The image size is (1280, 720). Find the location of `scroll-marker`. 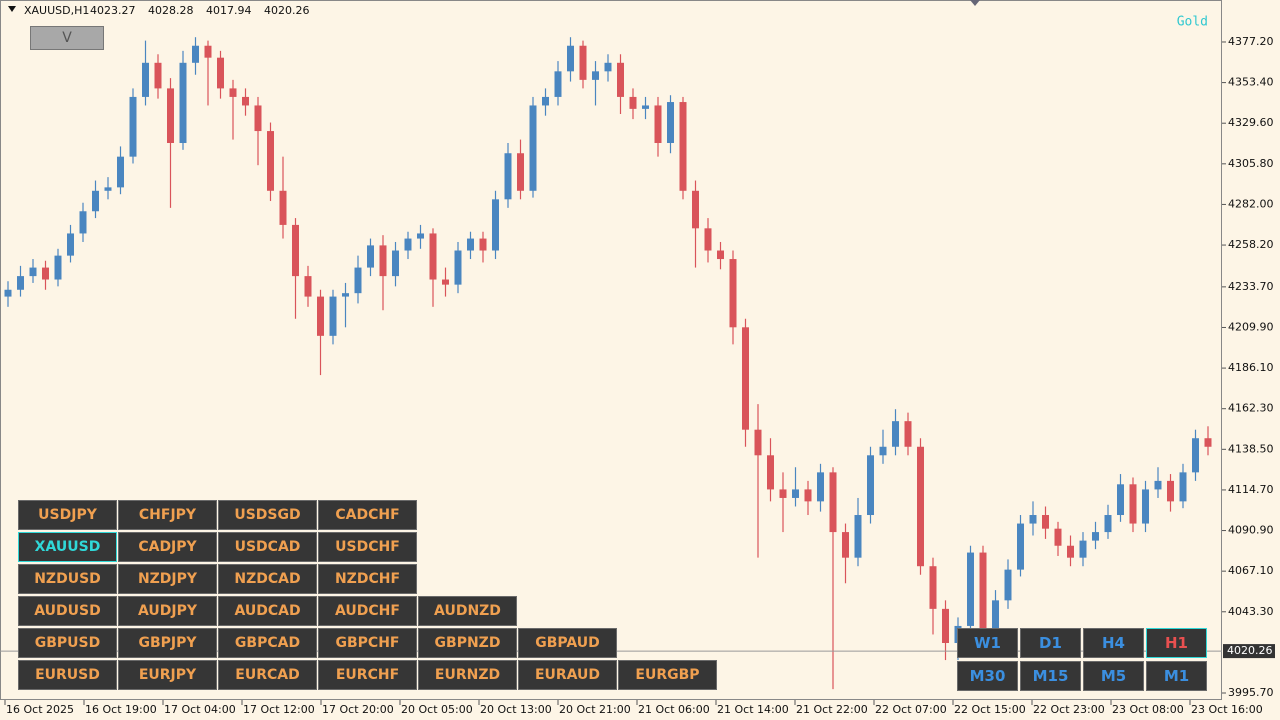

scroll-marker is located at coordinates (975, 3).